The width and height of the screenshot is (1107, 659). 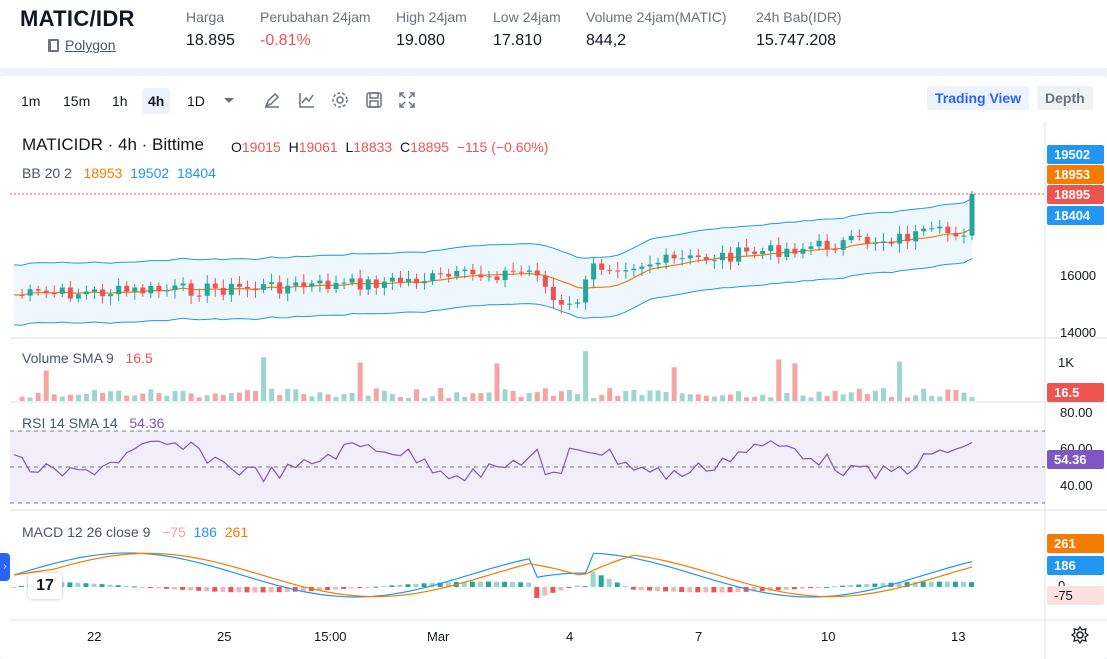 I want to click on save-icon, so click(x=374, y=100).